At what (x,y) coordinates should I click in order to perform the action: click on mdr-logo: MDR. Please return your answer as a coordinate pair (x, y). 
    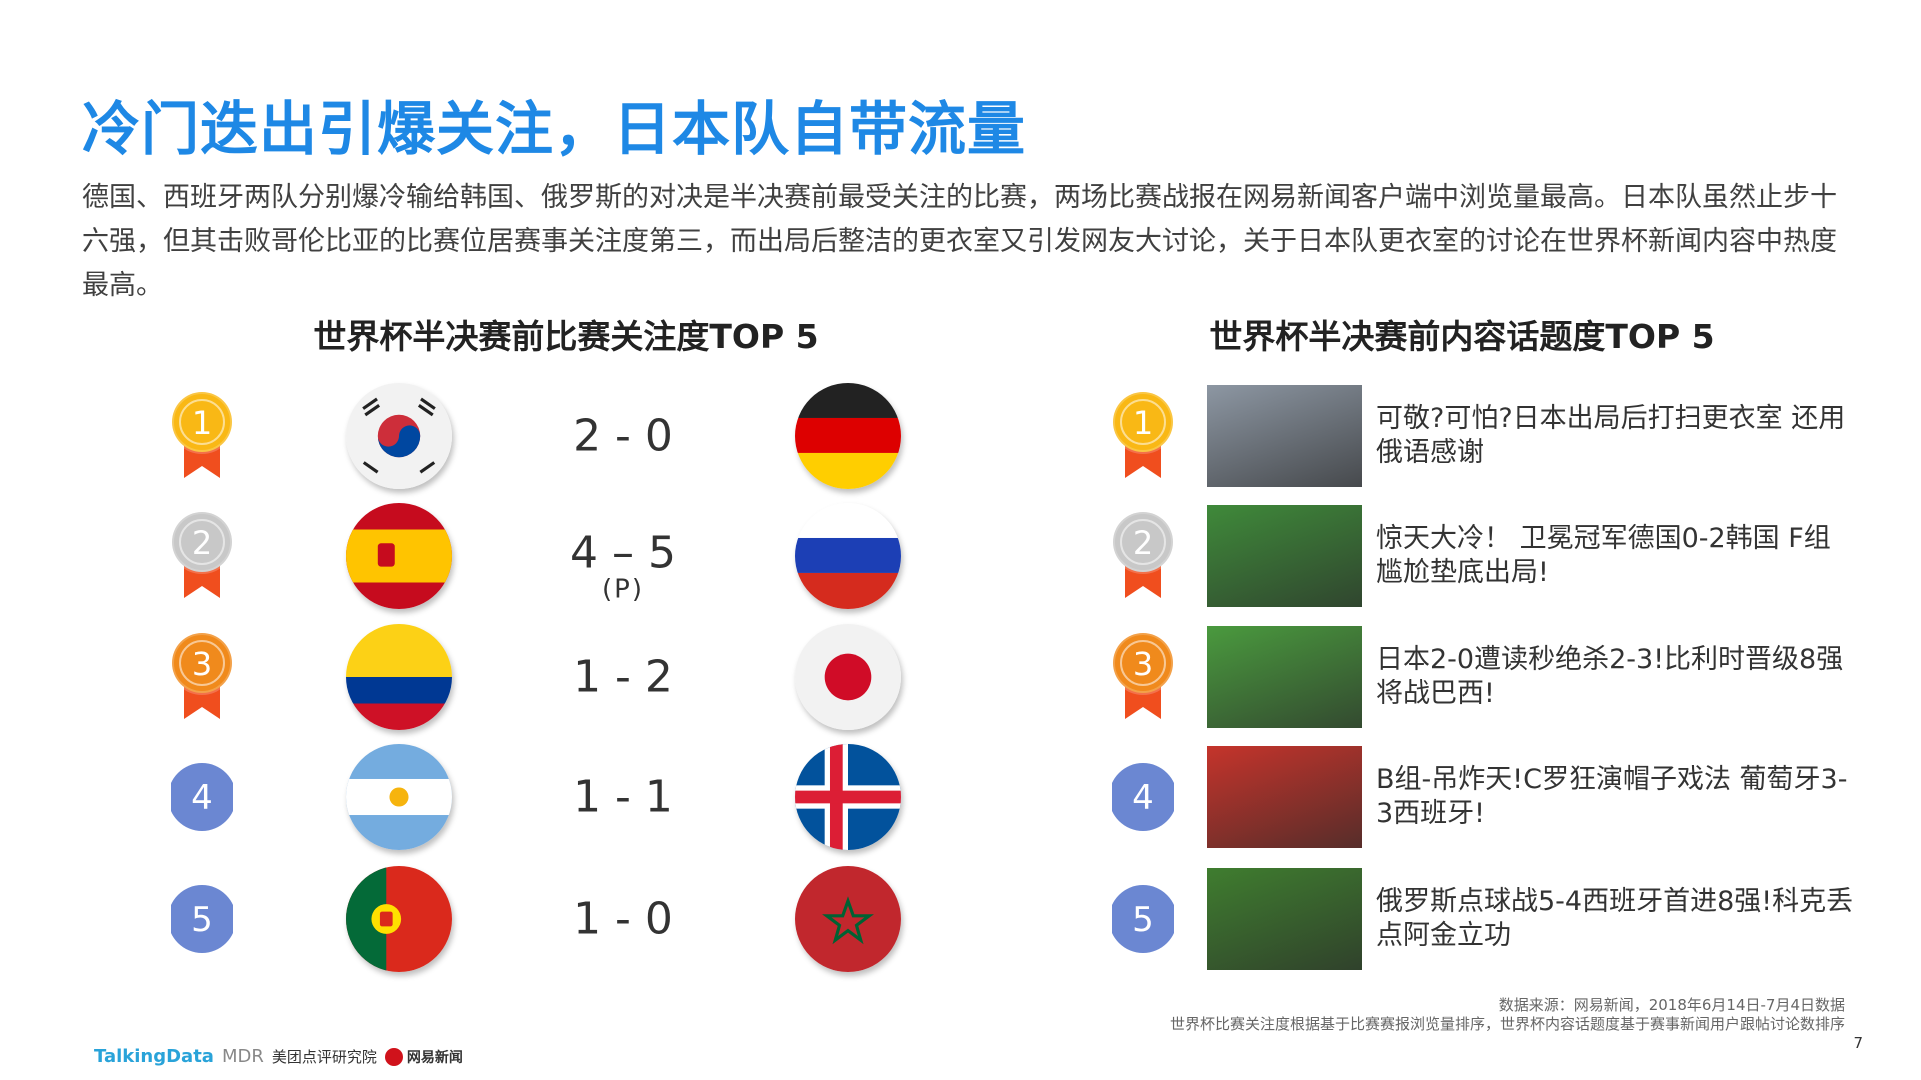
    Looking at the image, I should click on (242, 1056).